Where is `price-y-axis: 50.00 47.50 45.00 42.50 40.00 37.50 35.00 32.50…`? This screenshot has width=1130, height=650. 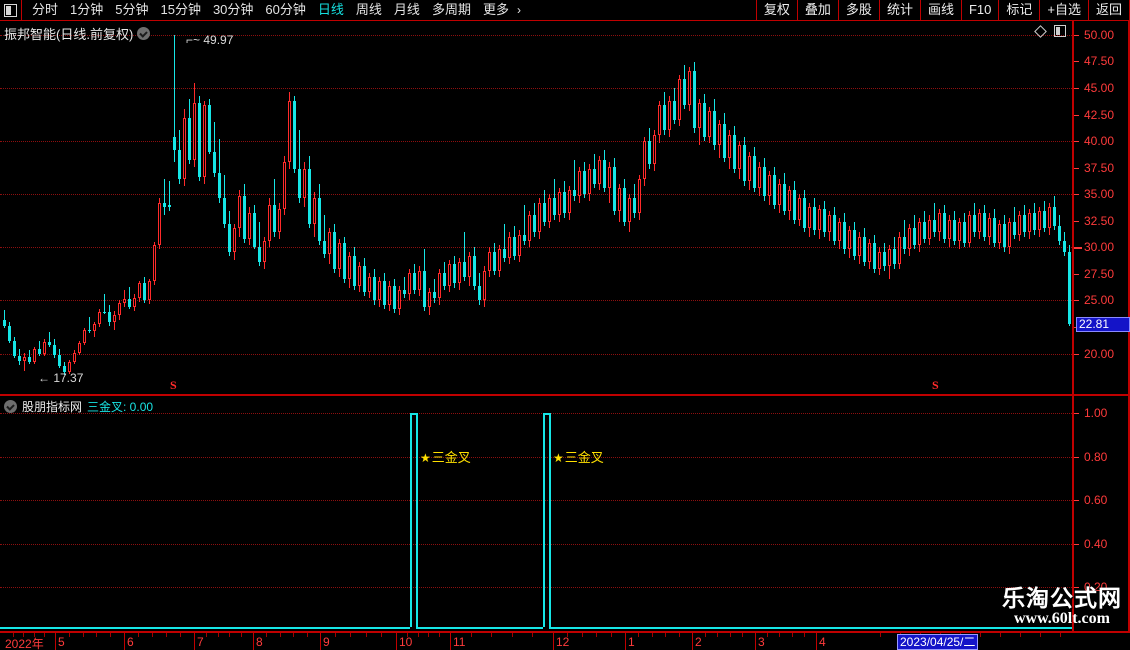
price-y-axis: 50.00 47.50 45.00 42.50 40.00 37.50 35.00 32.50… is located at coordinates (1101, 207).